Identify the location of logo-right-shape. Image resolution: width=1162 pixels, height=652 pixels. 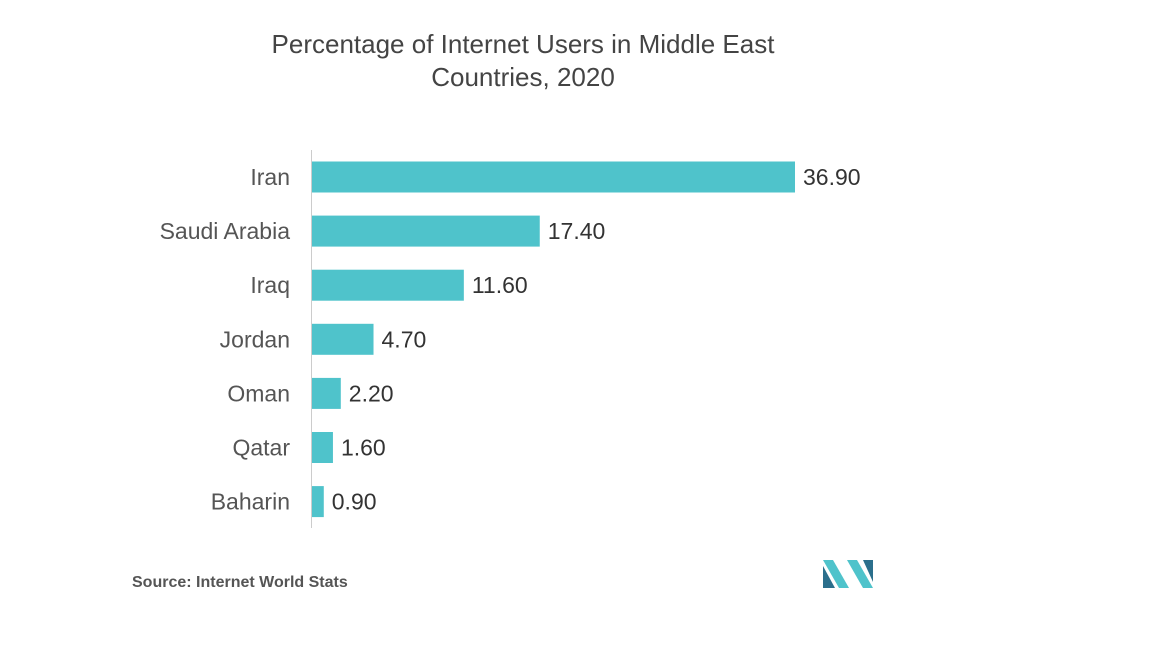
(860, 574).